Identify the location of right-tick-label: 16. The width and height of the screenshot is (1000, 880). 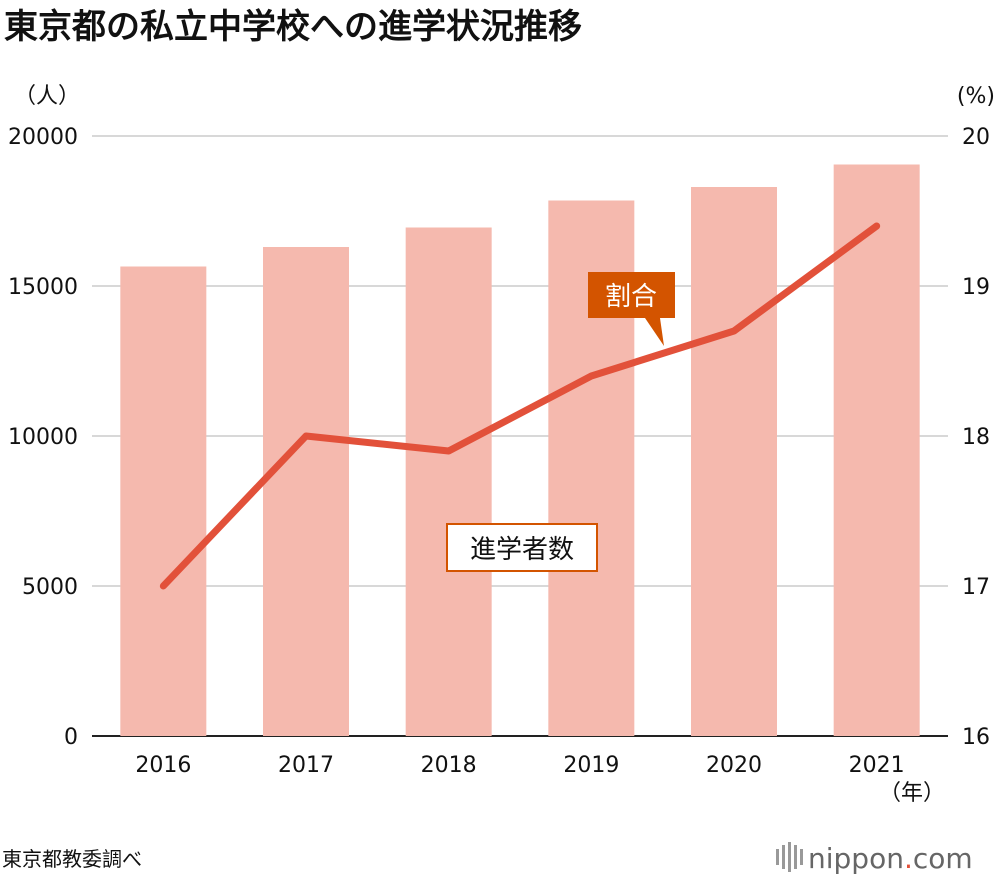
(976, 737).